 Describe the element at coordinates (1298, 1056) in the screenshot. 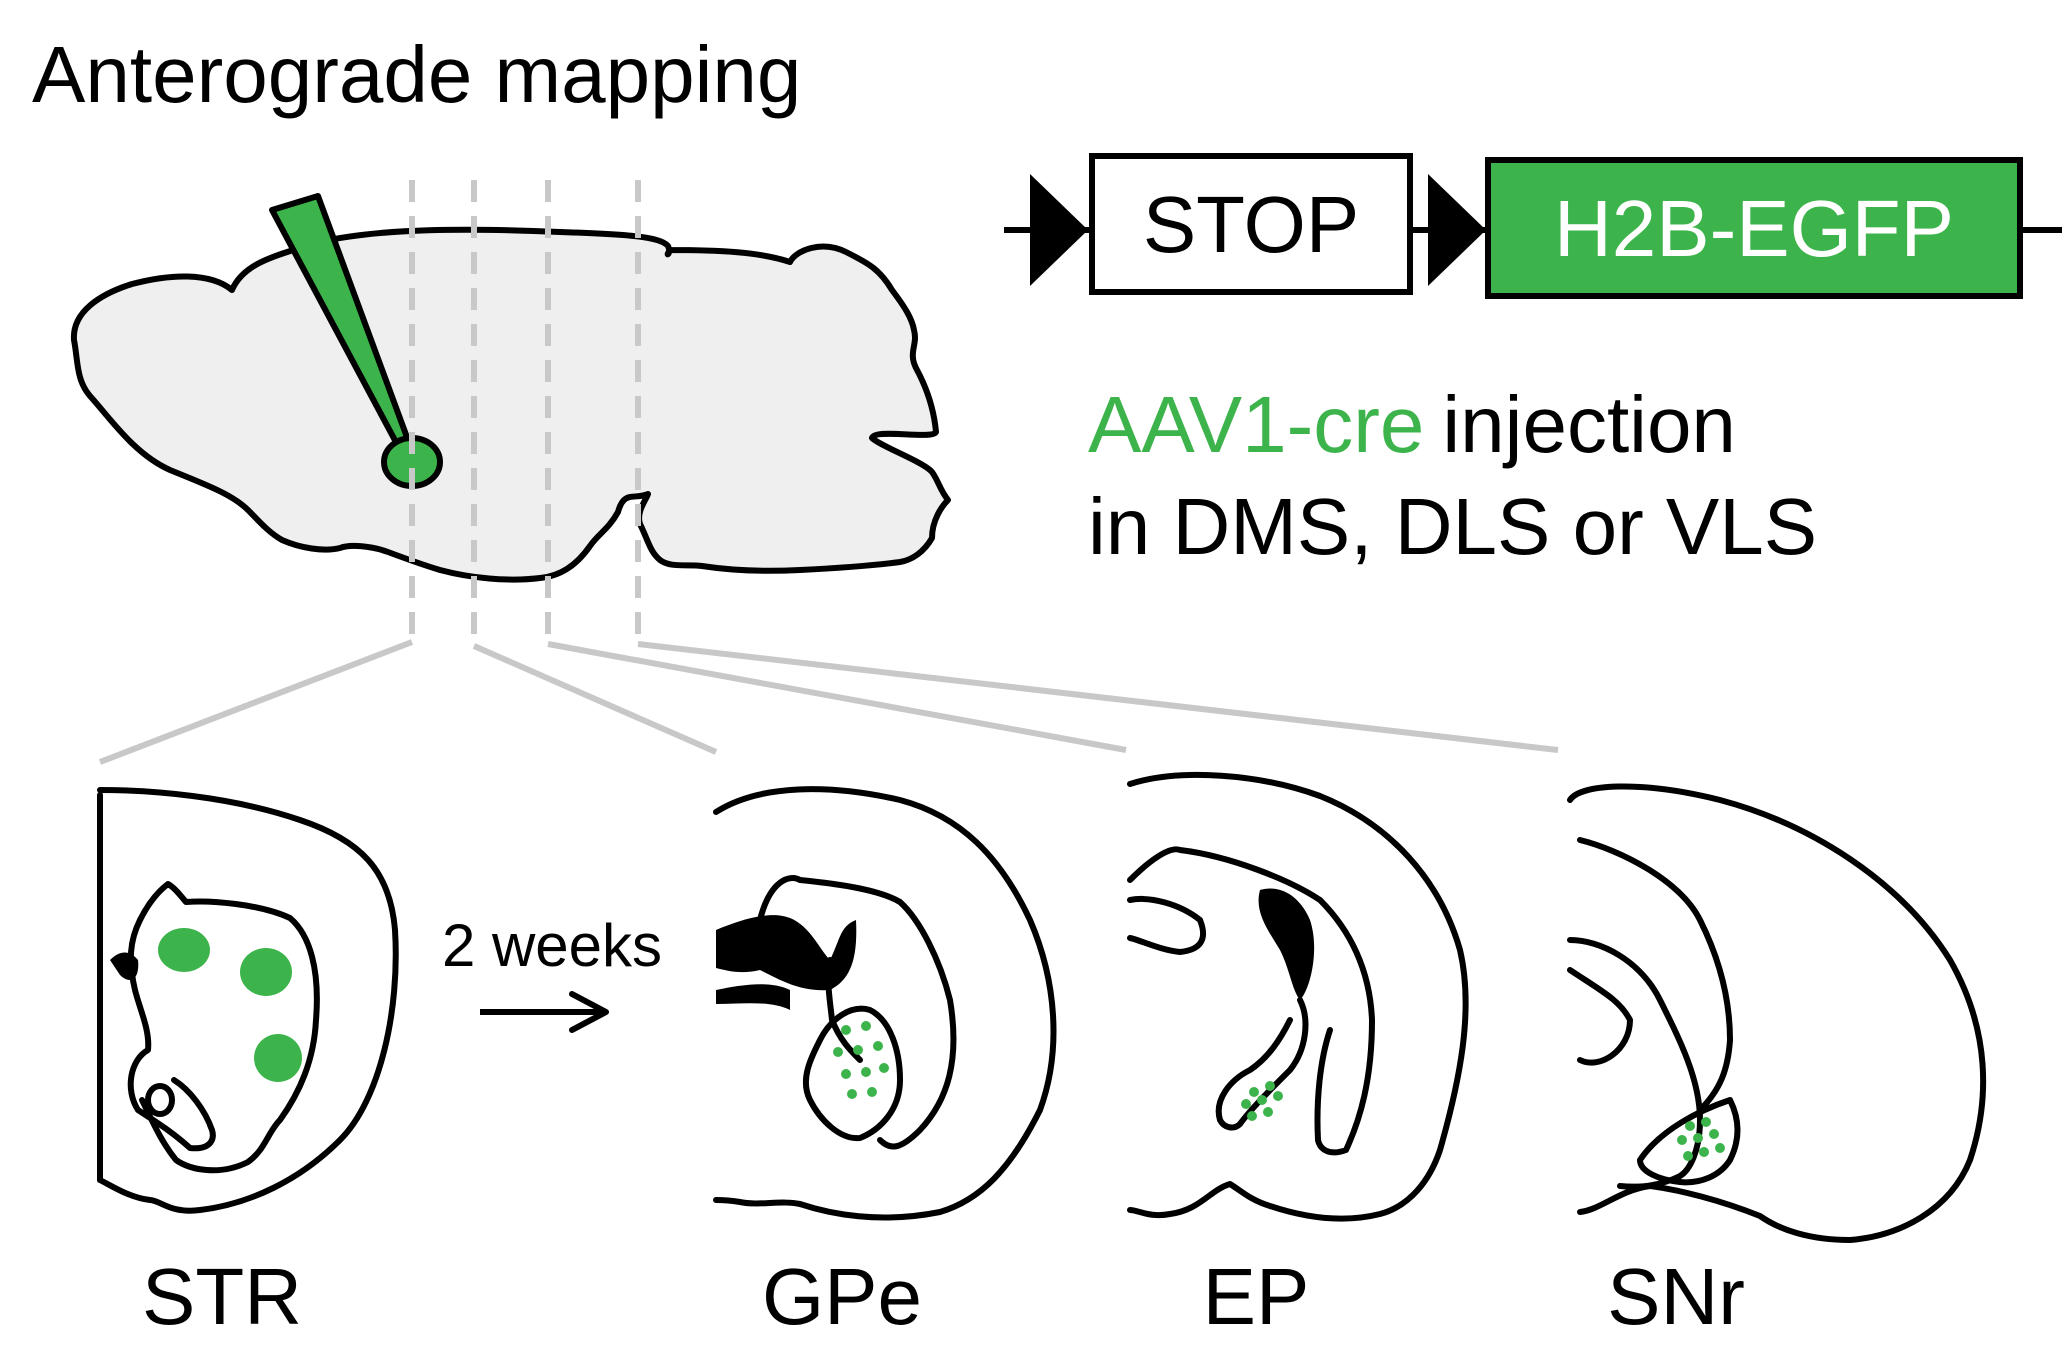

I see `section-ep: EP` at that location.